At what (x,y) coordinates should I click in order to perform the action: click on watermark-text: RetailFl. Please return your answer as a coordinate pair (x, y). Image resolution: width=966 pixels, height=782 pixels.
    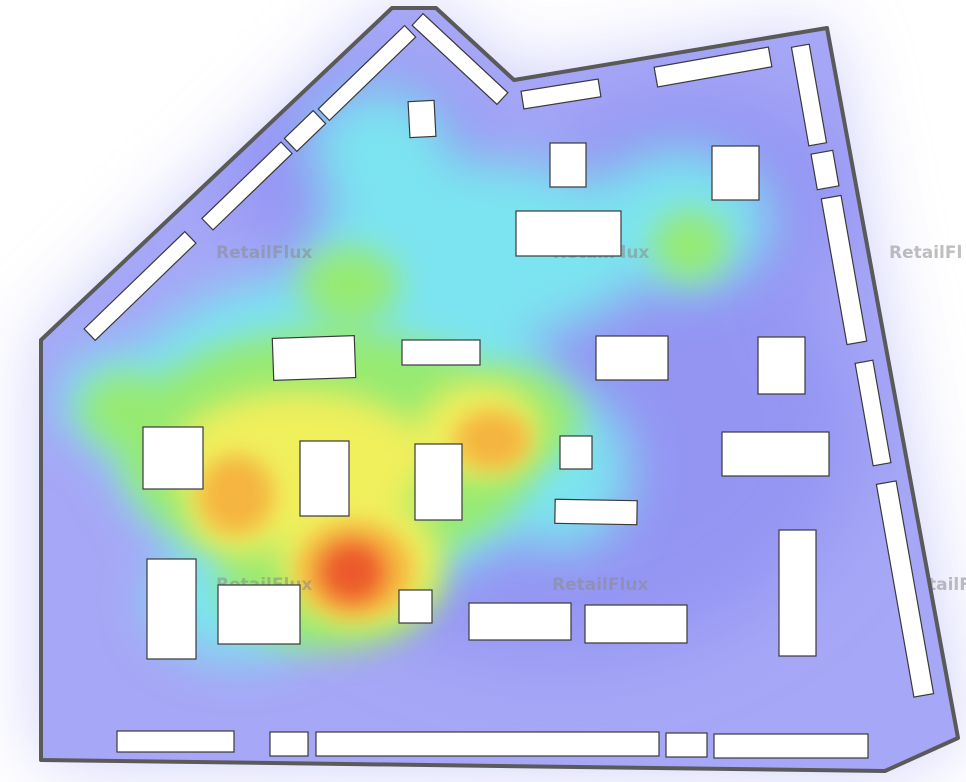
    Looking at the image, I should click on (925, 253).